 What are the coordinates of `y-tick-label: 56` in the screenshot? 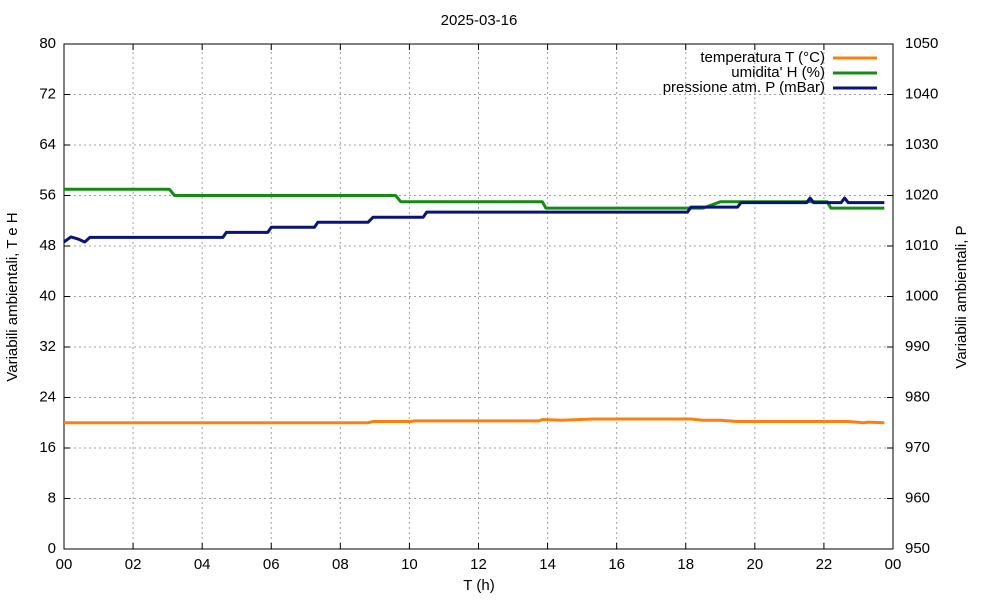 It's located at (47, 194).